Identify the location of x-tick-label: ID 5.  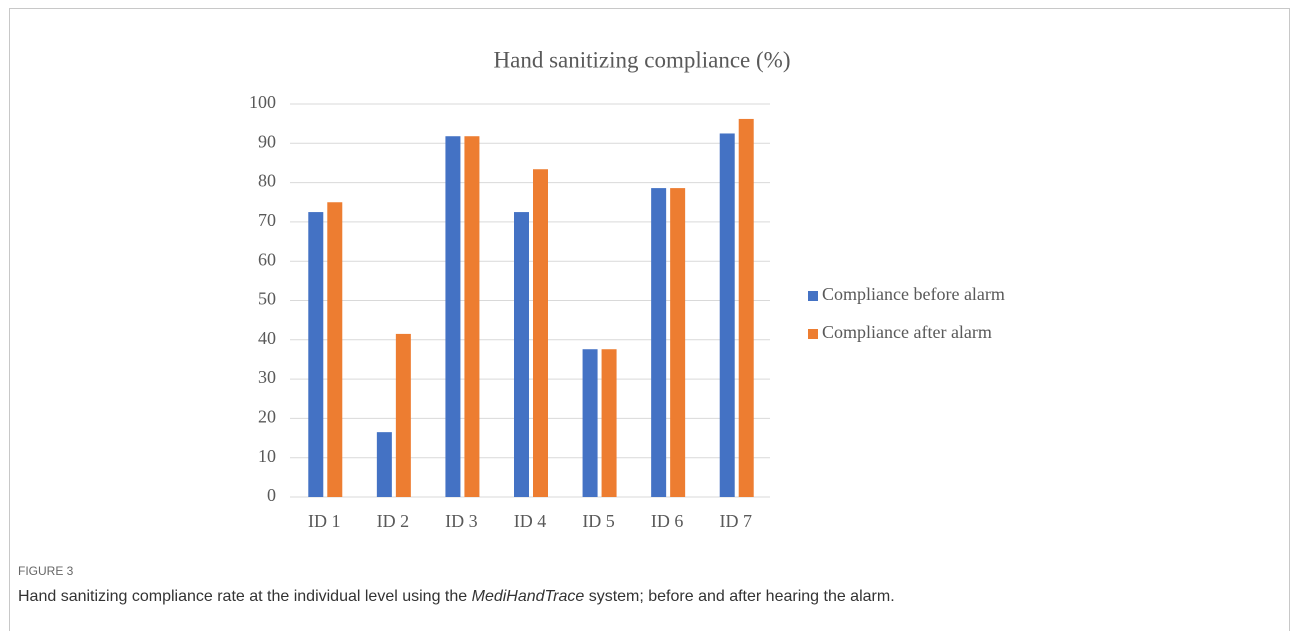
(598, 521).